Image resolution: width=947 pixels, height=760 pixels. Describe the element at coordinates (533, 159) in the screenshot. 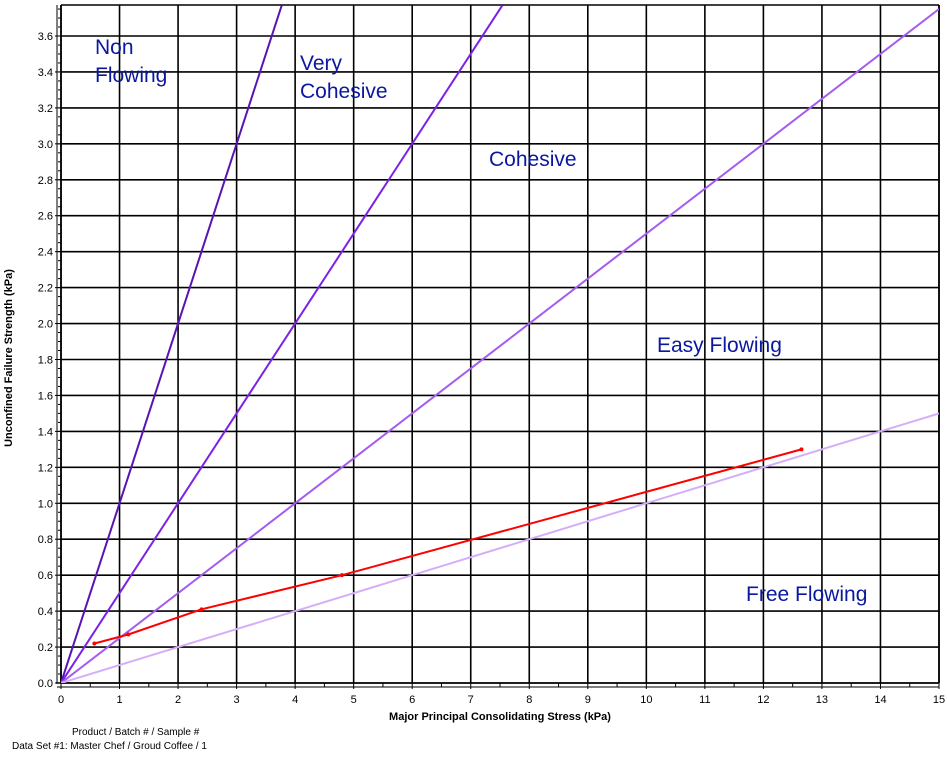

I see `region-label-cohesive: Cohesive` at that location.